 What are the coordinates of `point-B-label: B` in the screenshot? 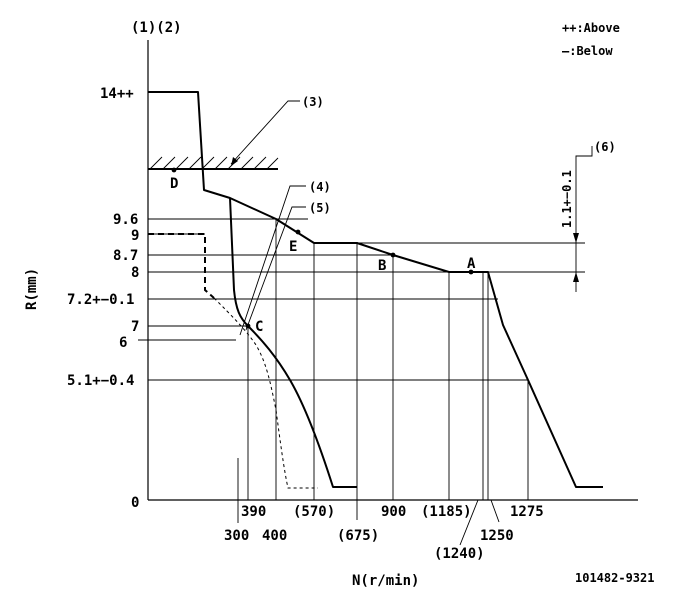 It's located at (382, 266).